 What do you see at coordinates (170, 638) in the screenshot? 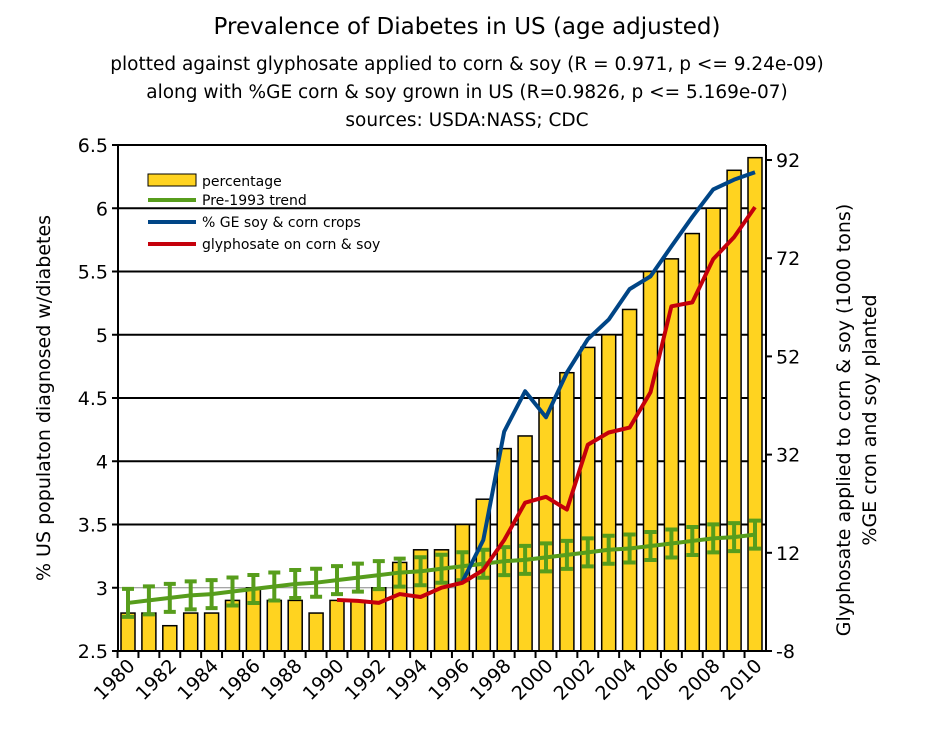
I see `bar-1982` at bounding box center [170, 638].